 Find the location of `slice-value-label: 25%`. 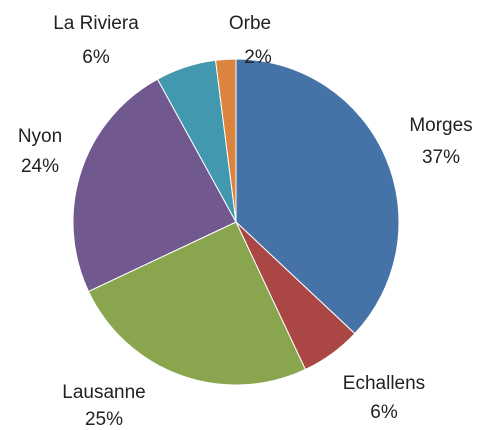

slice-value-label: 25% is located at coordinates (104, 419).